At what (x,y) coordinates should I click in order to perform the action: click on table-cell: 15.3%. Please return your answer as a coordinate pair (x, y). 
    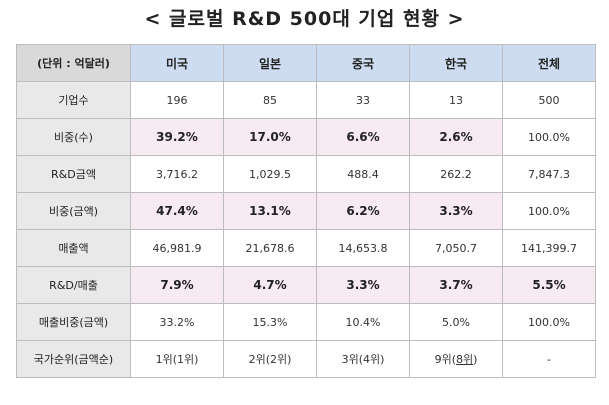
    Looking at the image, I should click on (270, 322).